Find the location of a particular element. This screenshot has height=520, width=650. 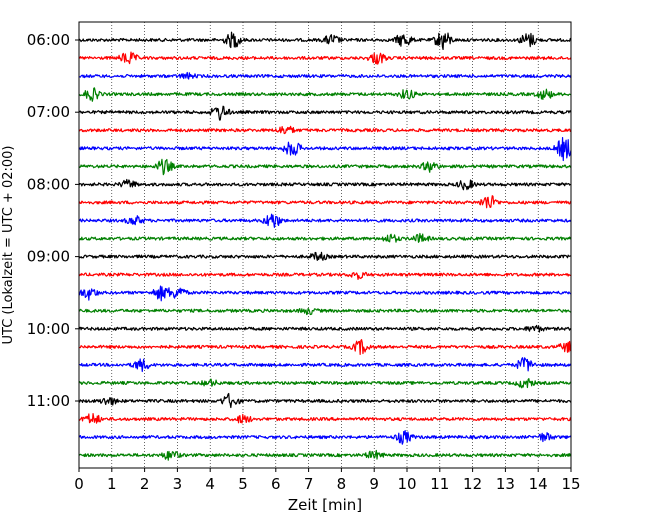

x-tick-label: 15 is located at coordinates (570, 484).